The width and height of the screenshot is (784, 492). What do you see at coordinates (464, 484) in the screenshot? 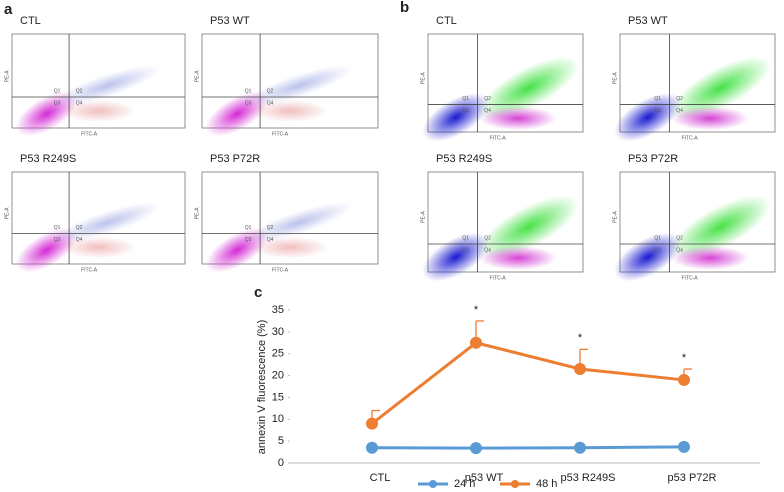
I see `legend-label: 24 h` at bounding box center [464, 484].